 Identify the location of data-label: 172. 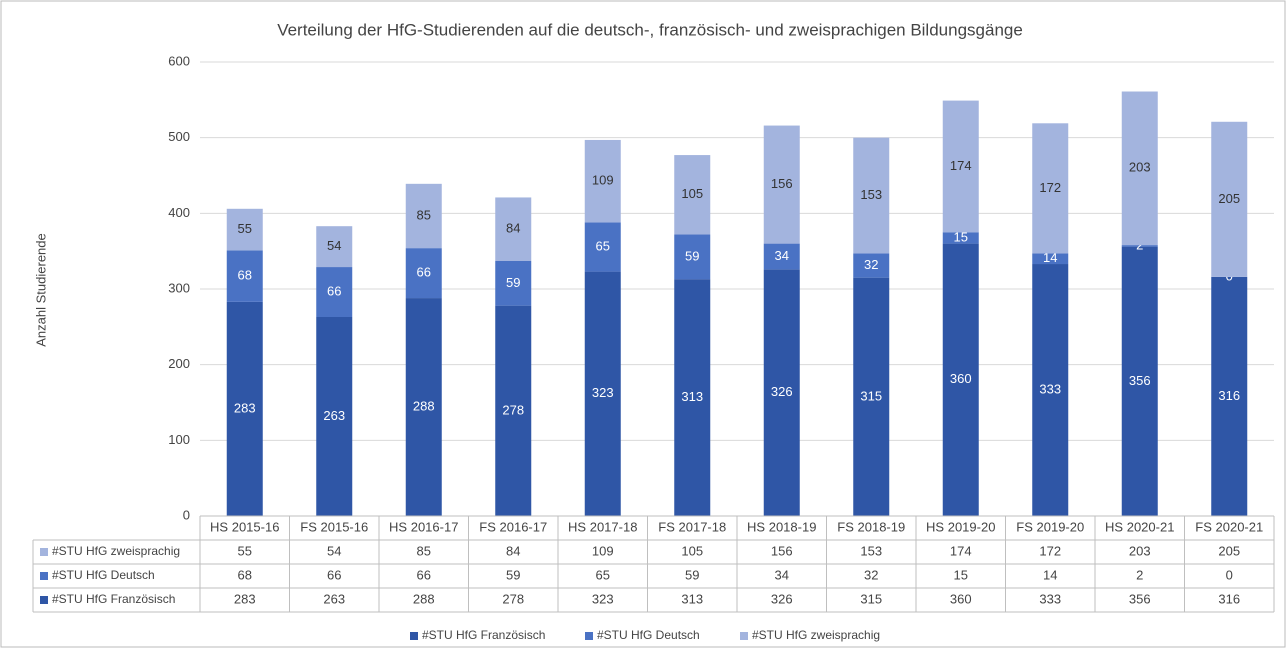
(1050, 187).